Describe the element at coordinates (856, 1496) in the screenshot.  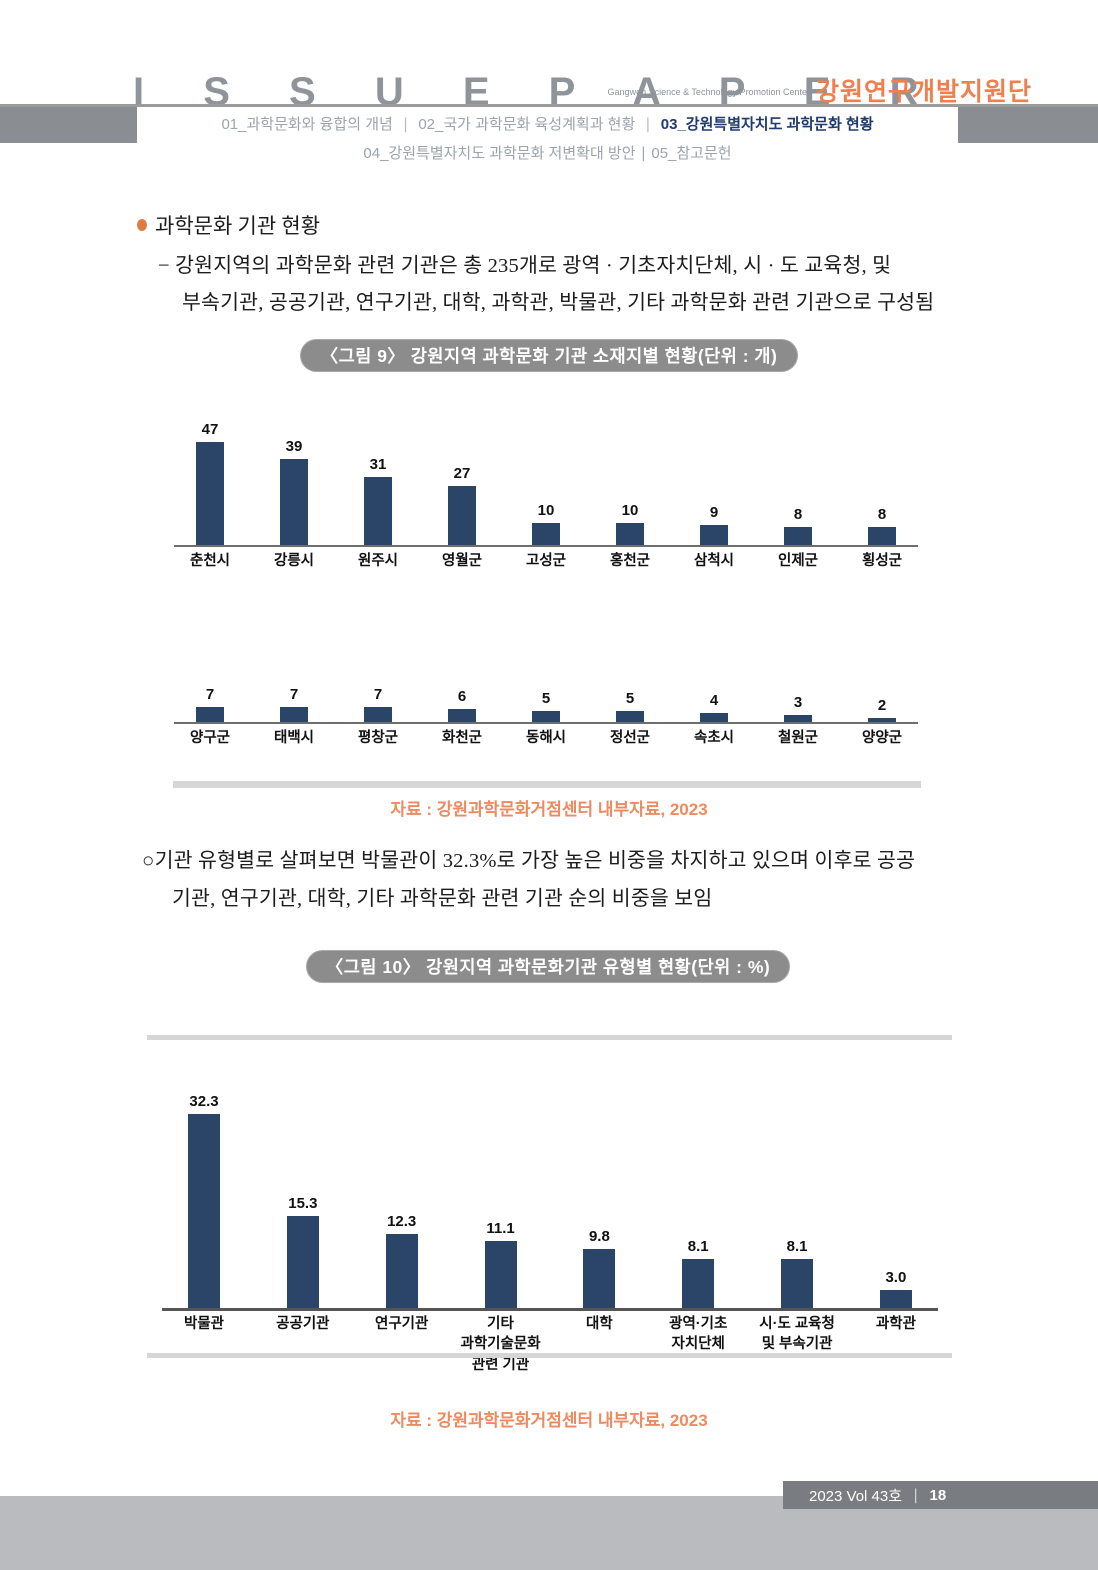
I see `footer-issue-label: 2023 Vol 43호` at that location.